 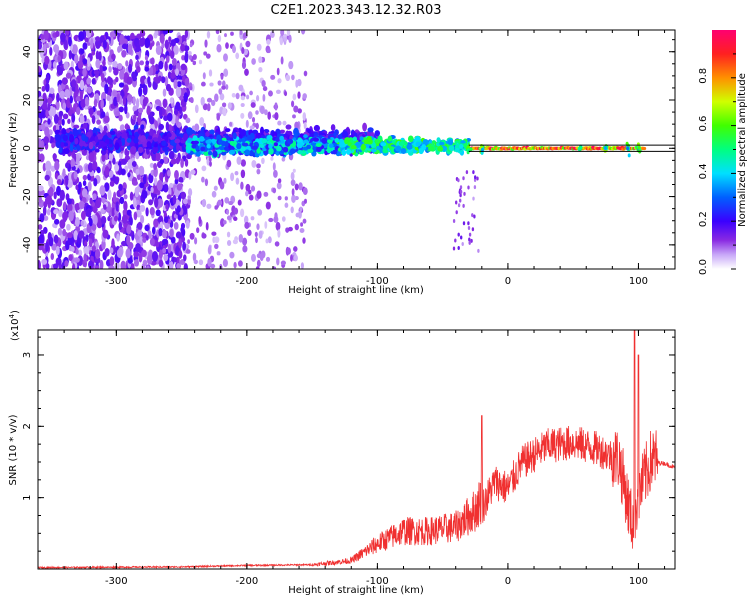 I want to click on colorbar-tick-label: 0.6, so click(x=703, y=124).